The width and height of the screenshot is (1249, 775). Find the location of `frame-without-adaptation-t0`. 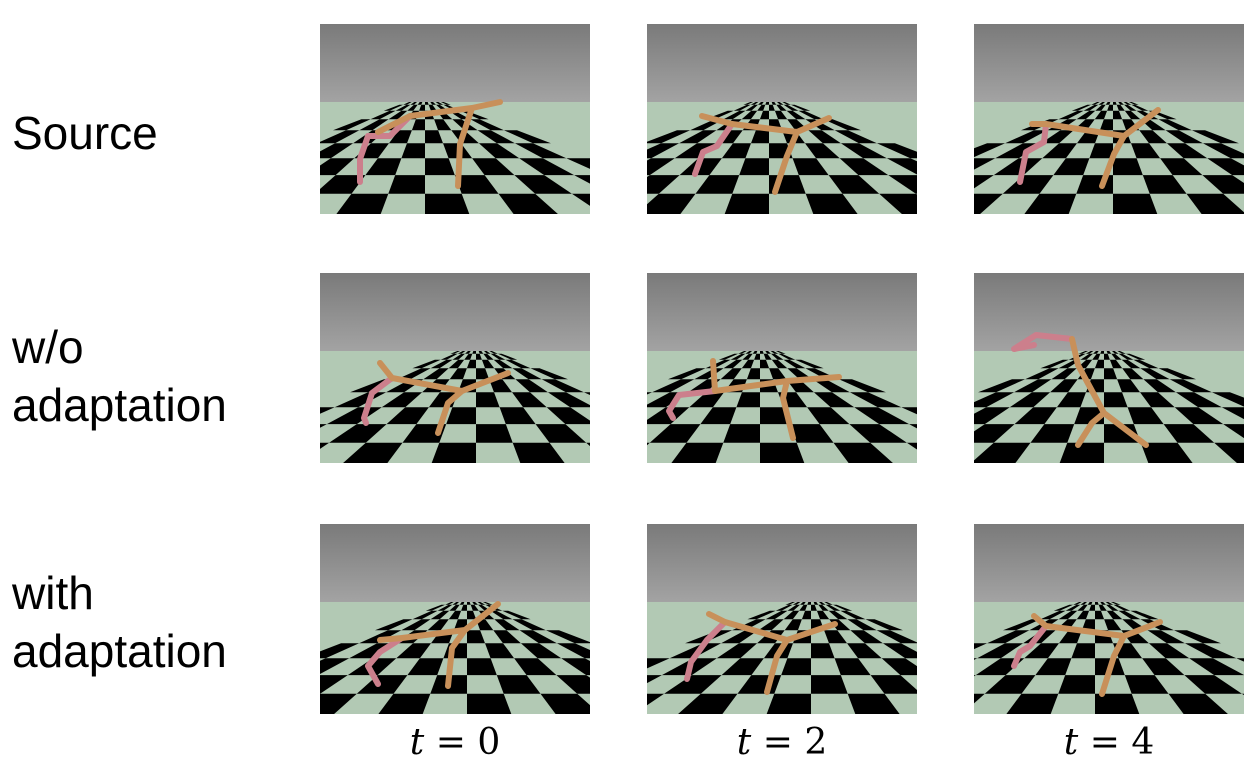

frame-without-adaptation-t0 is located at coordinates (455, 368).